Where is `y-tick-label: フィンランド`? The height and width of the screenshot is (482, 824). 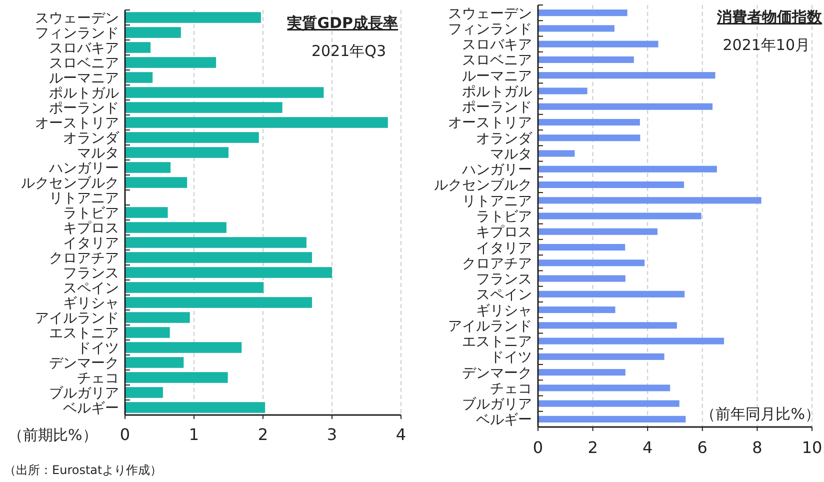 y-tick-label: フィンランド is located at coordinates (77, 34).